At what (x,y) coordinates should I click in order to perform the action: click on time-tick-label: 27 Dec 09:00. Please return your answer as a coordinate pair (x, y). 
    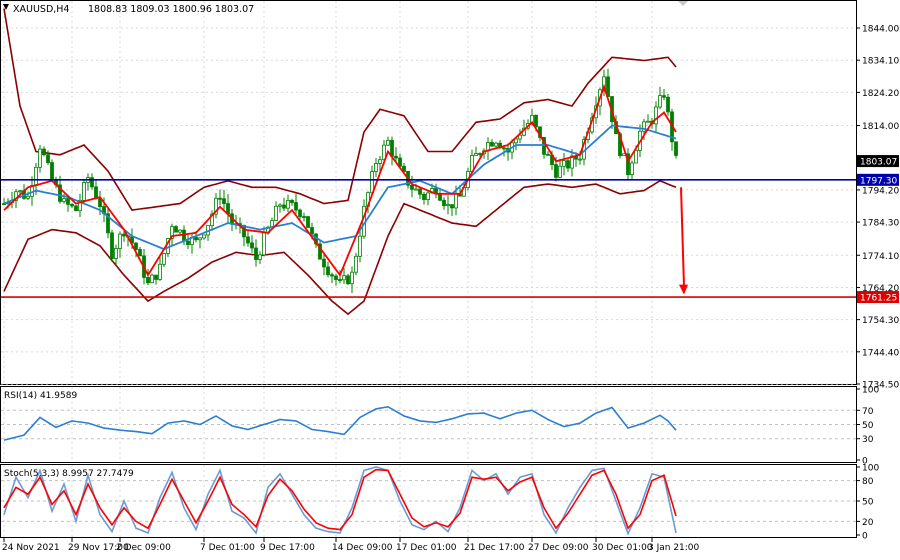
    Looking at the image, I should click on (558, 548).